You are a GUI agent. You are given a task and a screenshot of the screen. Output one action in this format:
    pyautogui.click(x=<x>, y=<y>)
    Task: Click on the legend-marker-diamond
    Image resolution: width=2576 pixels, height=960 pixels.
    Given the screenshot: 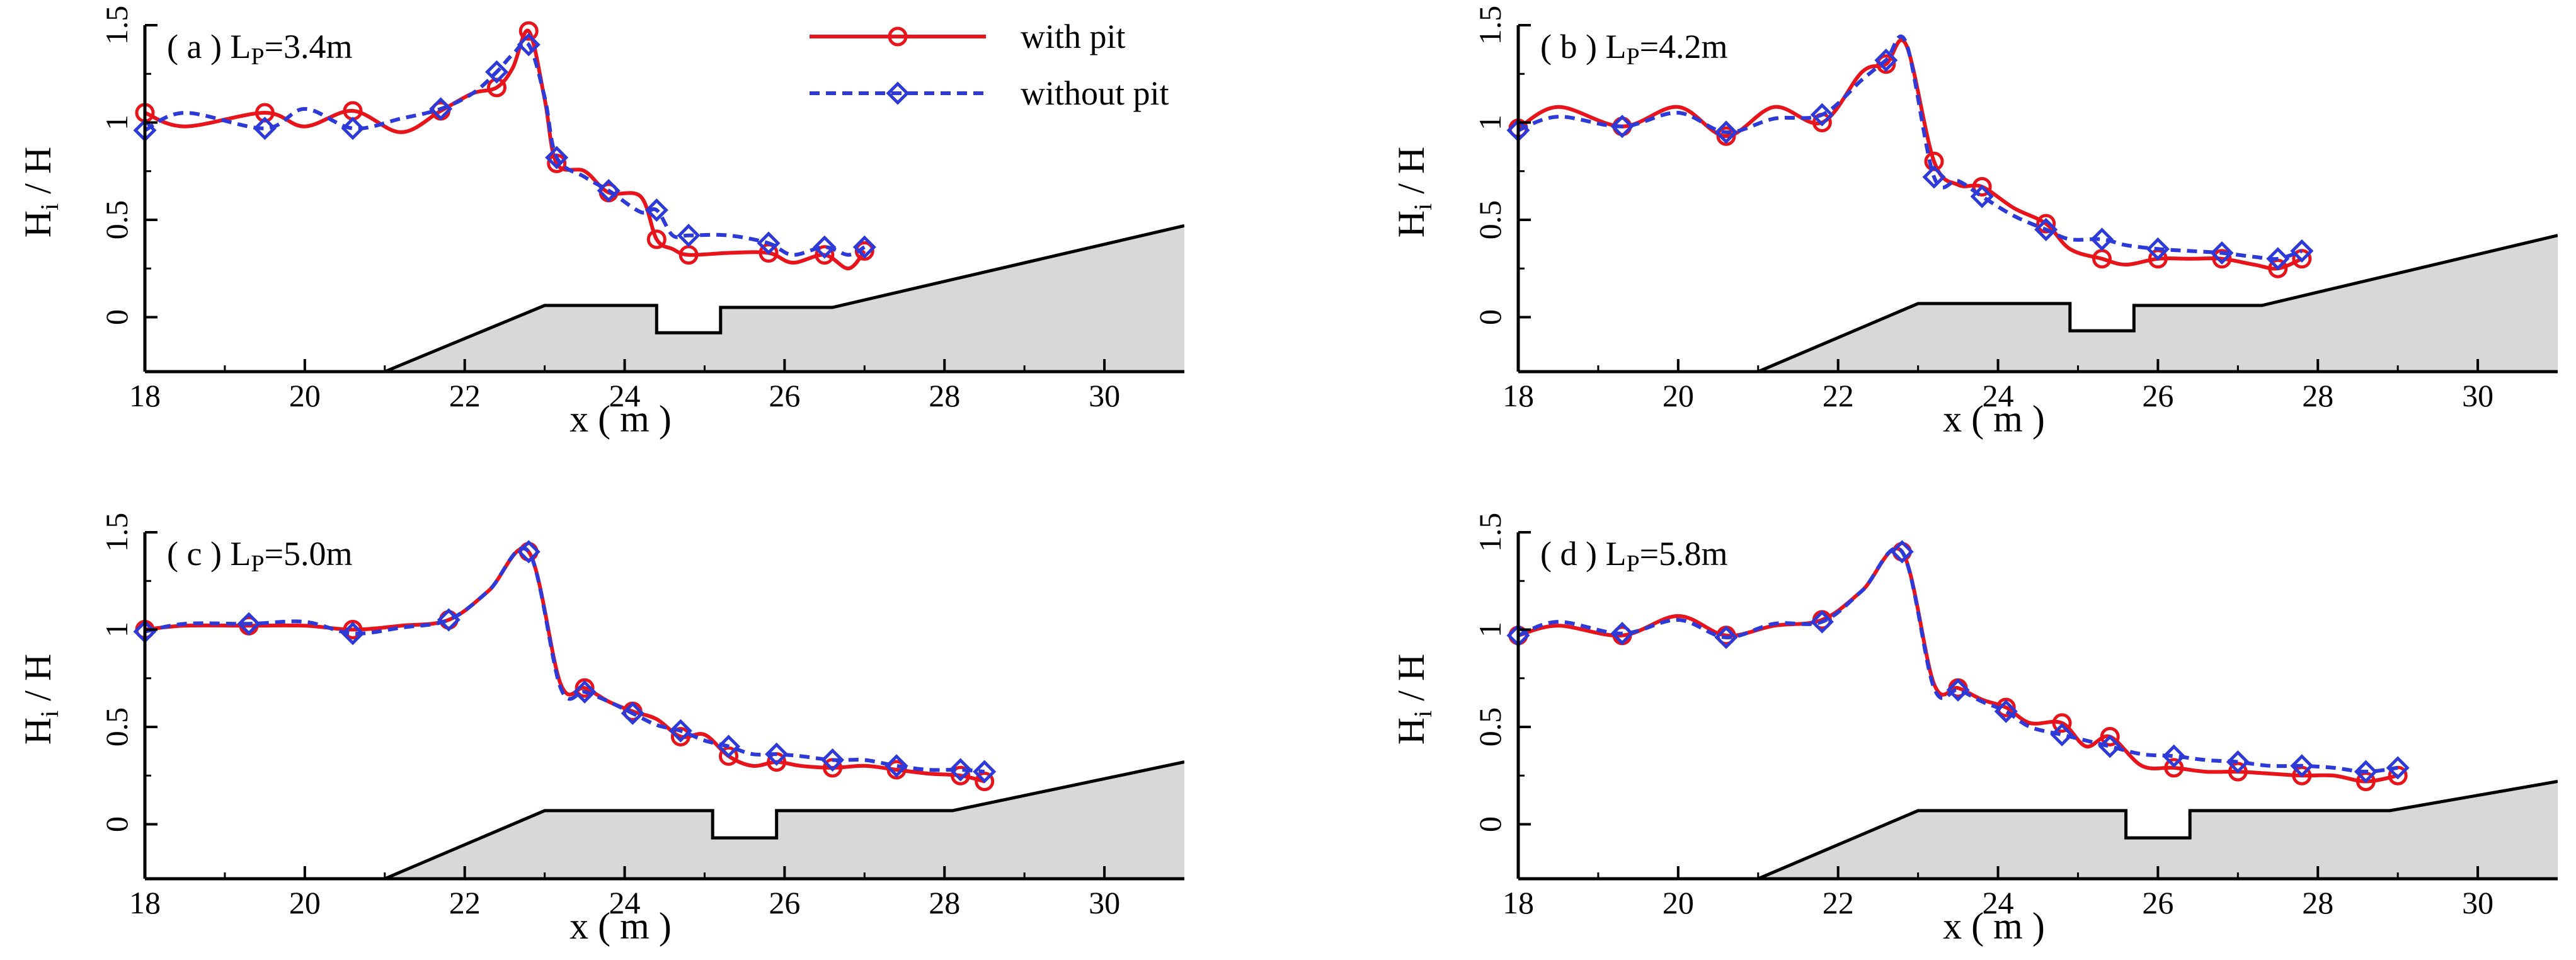 What is the action you would take?
    pyautogui.click(x=898, y=93)
    